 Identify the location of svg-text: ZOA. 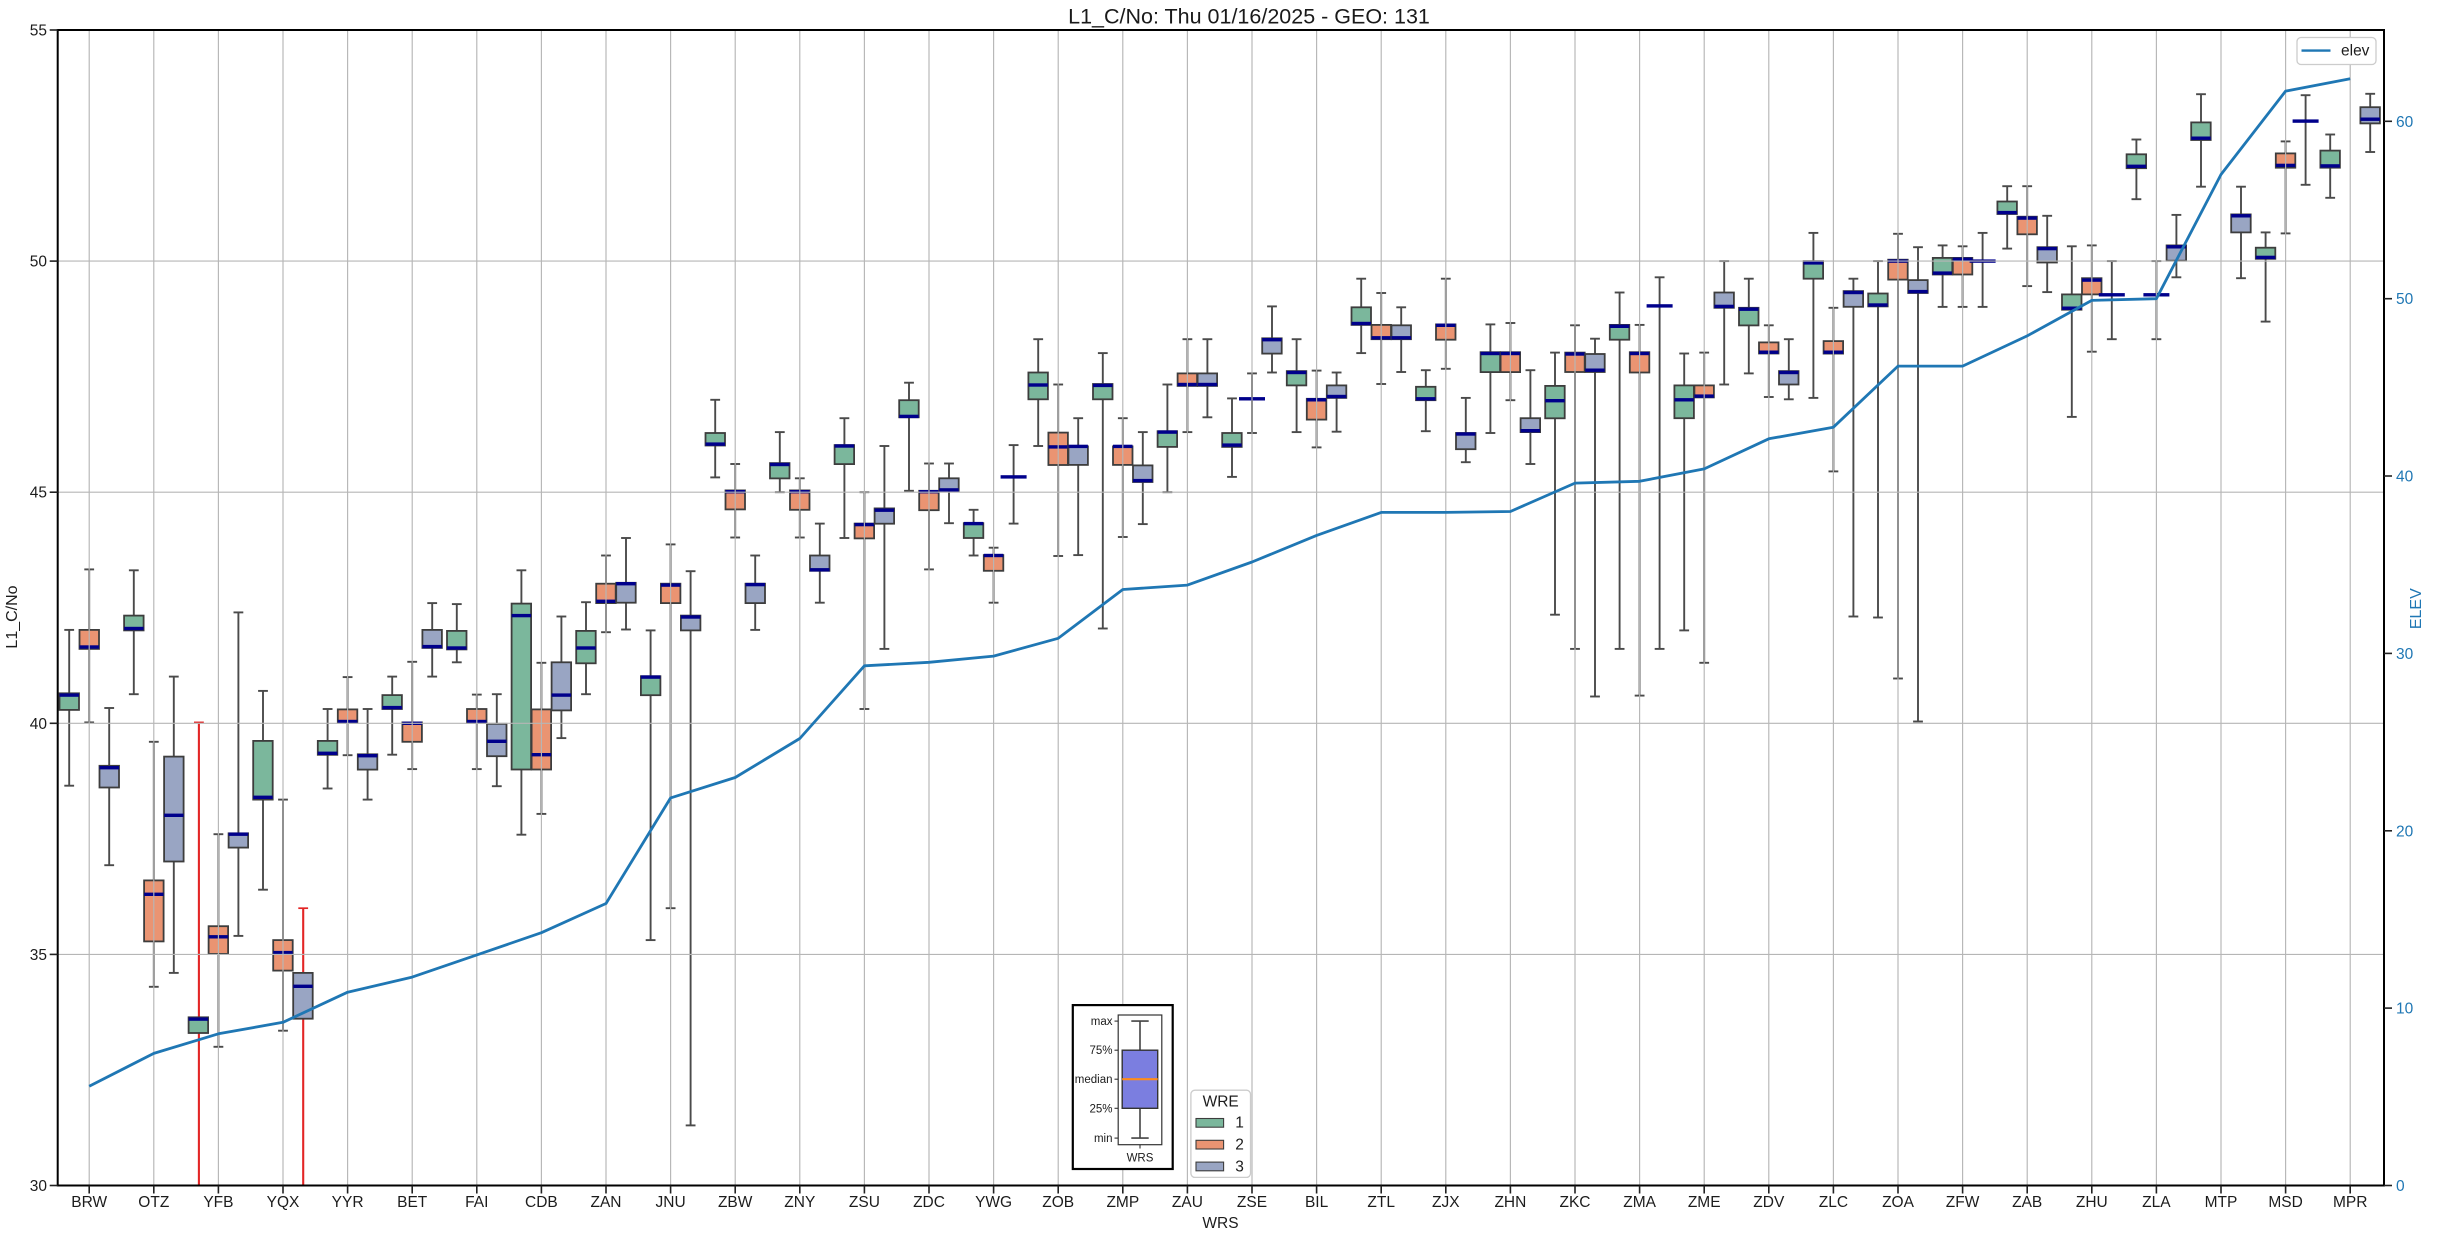
(1898, 1202).